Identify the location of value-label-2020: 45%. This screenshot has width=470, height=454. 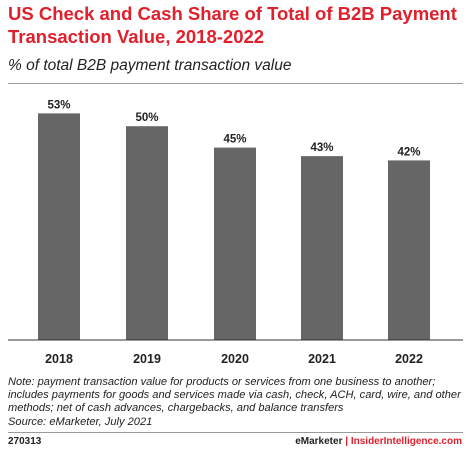
(234, 140).